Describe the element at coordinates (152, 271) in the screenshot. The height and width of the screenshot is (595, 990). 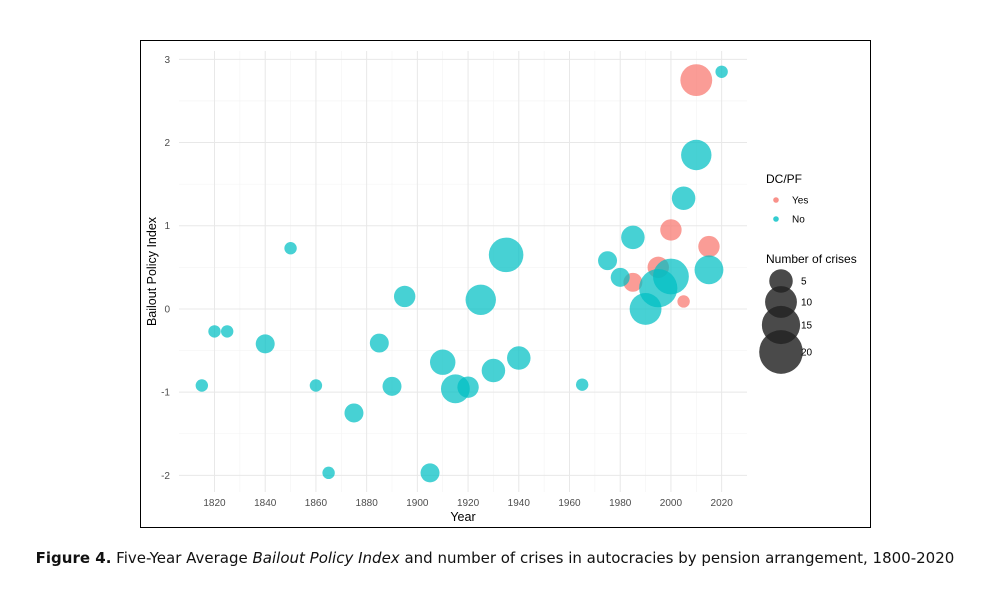
I see `y-axis-title: Bailout Policy Index` at that location.